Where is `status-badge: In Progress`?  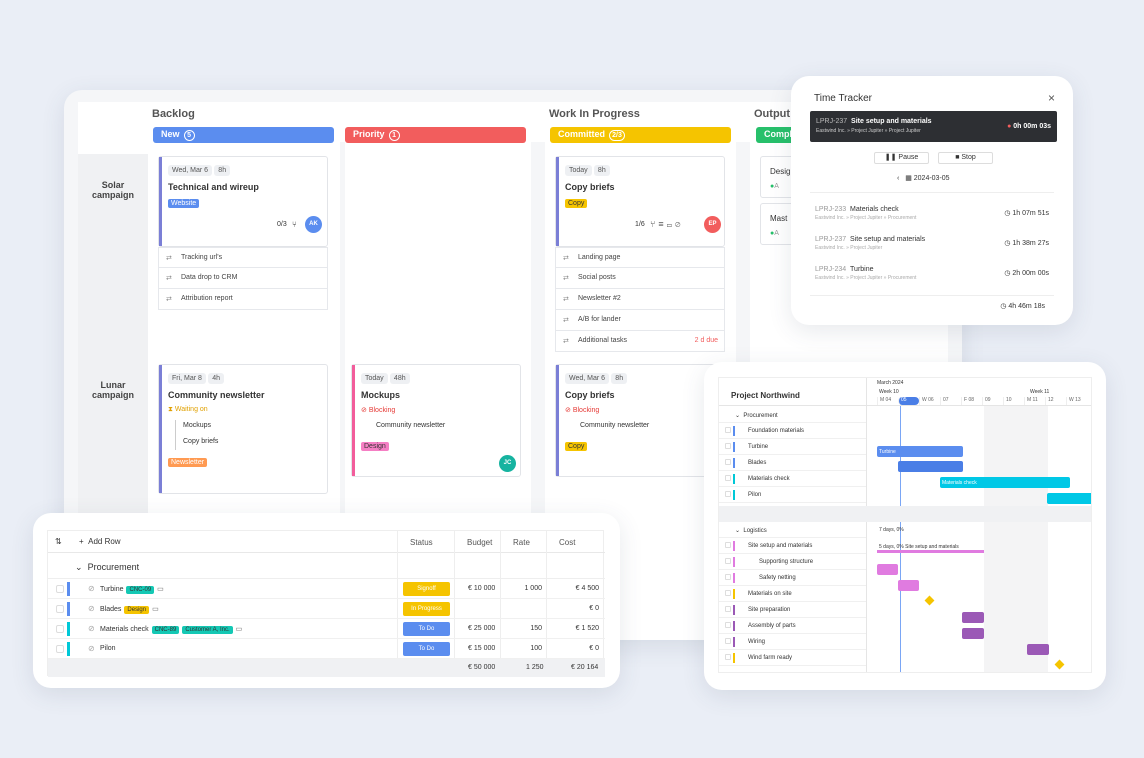 status-badge: In Progress is located at coordinates (426, 609).